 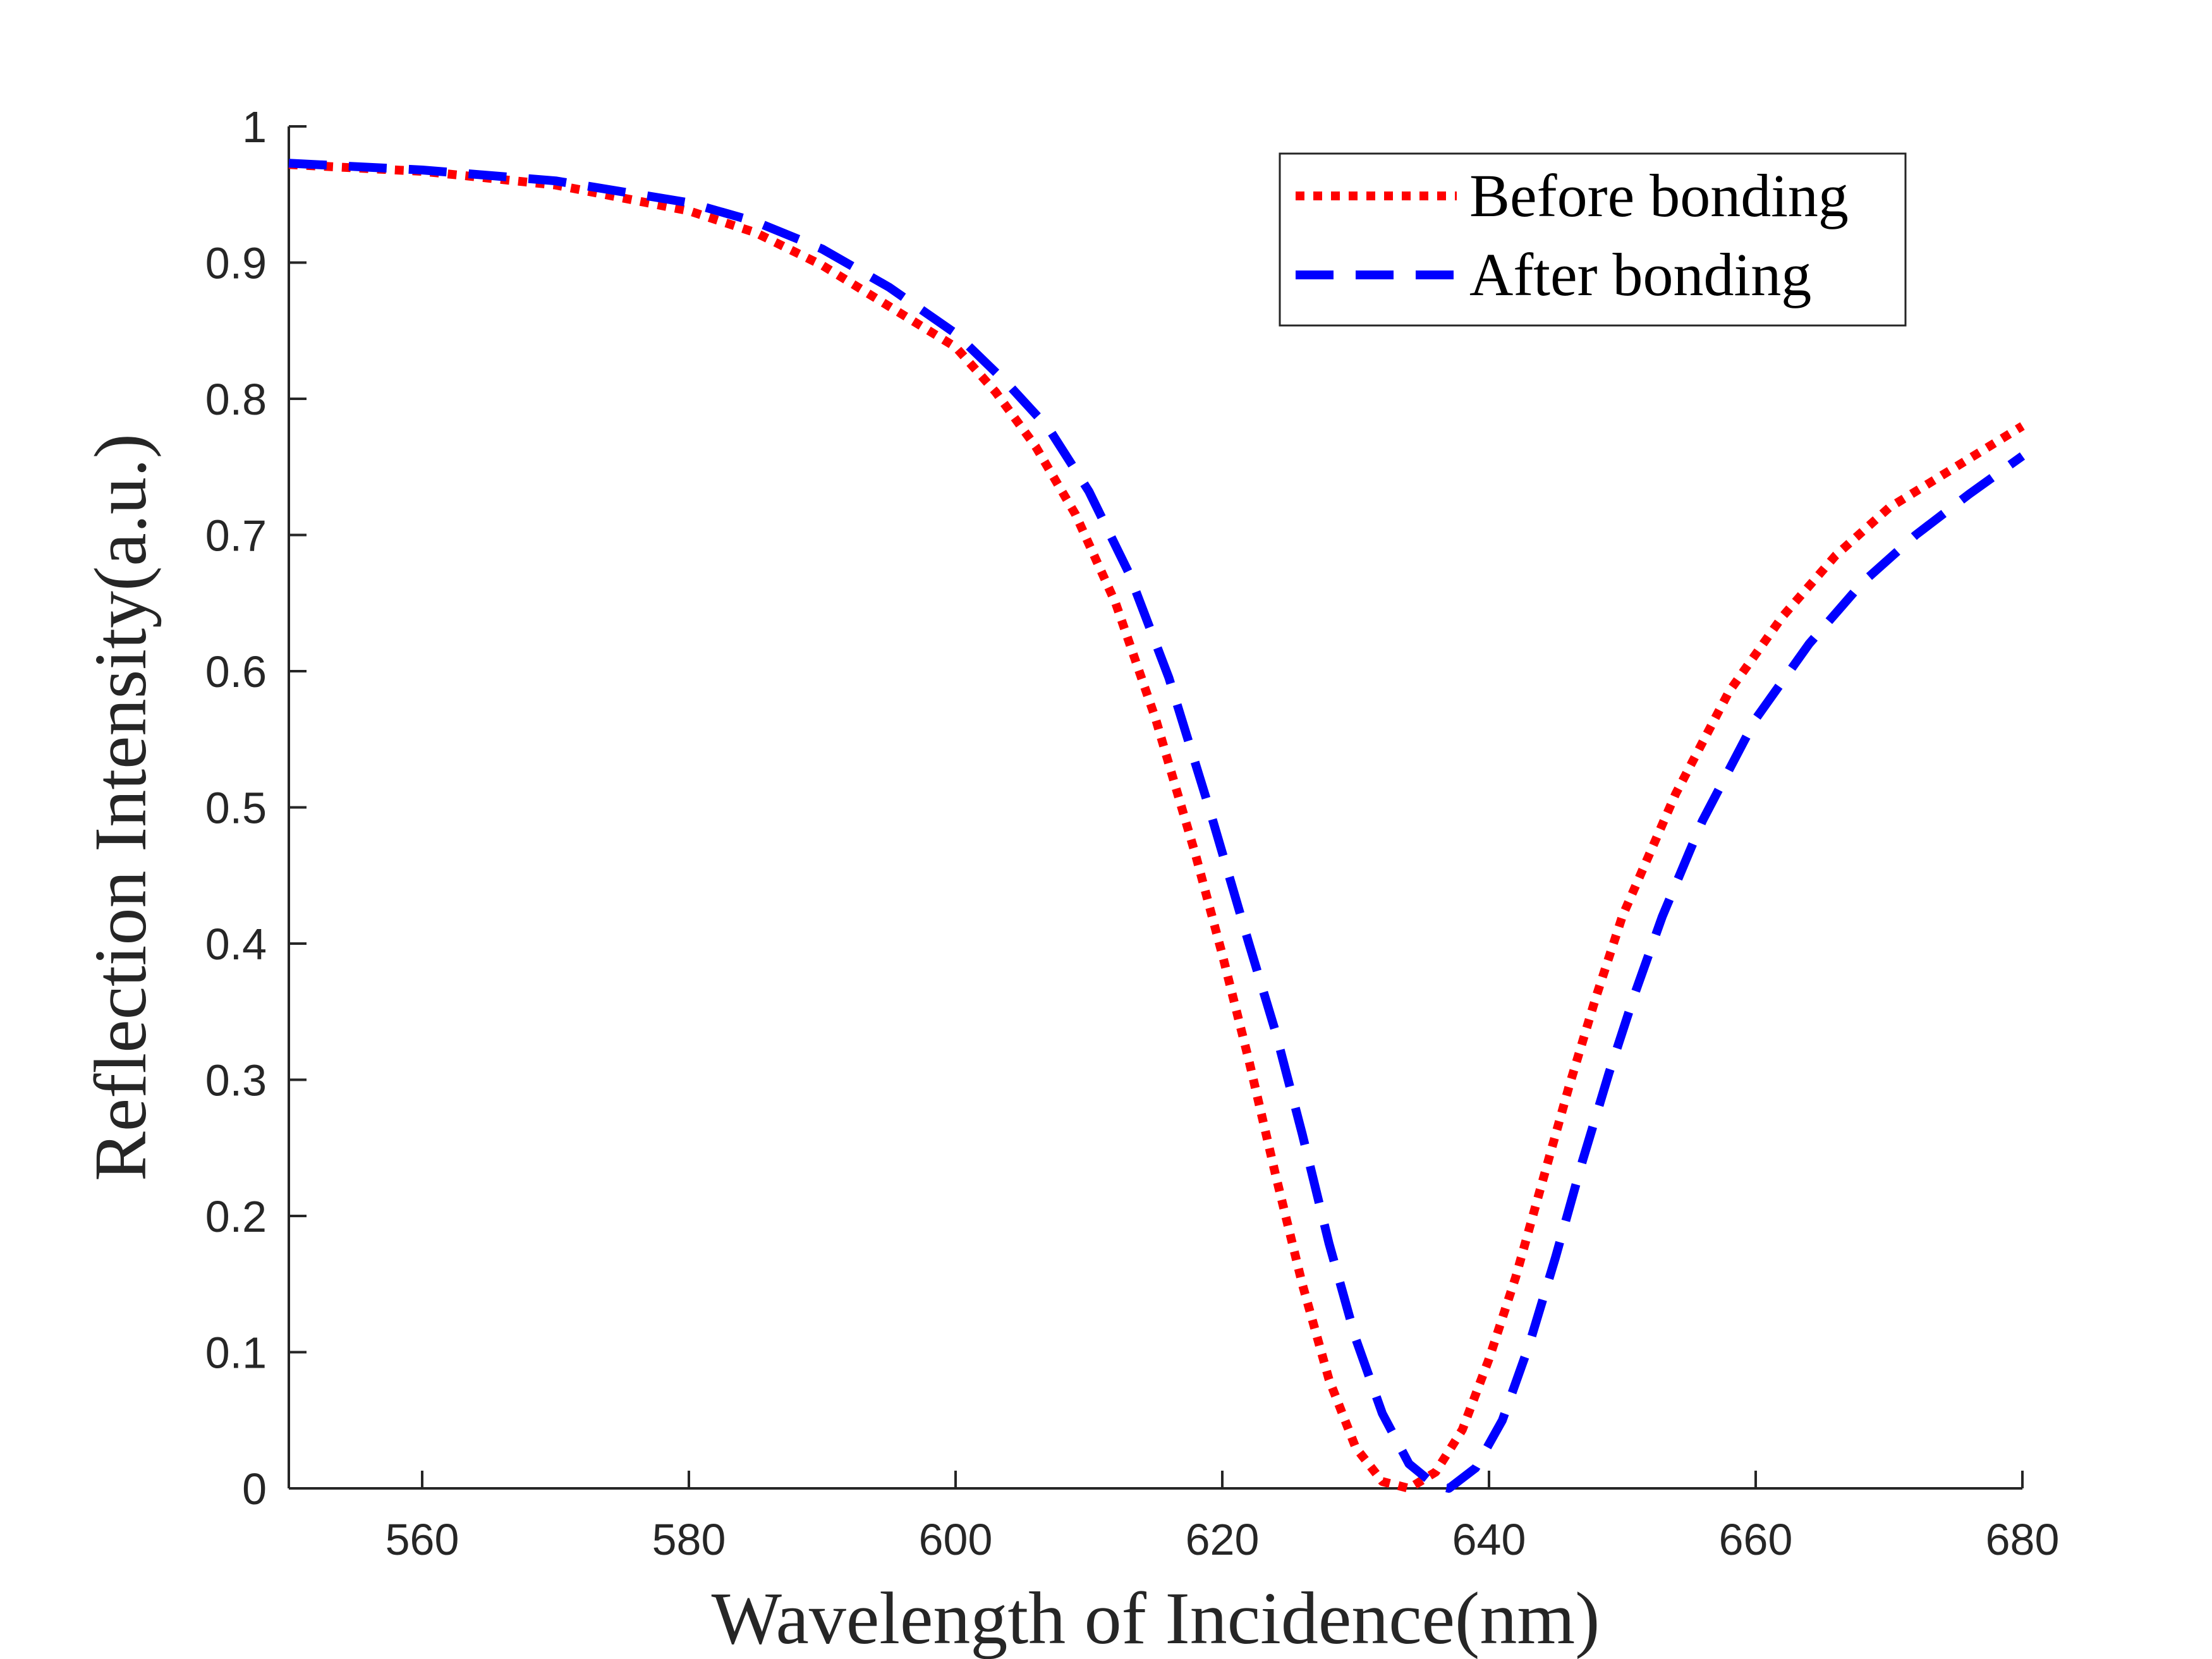 I want to click on x-tick-label: 560, so click(x=422, y=1539).